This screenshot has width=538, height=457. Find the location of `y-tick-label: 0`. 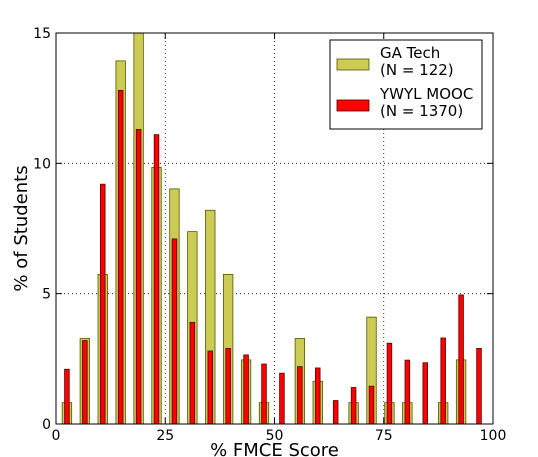

y-tick-label: 0 is located at coordinates (46, 425).